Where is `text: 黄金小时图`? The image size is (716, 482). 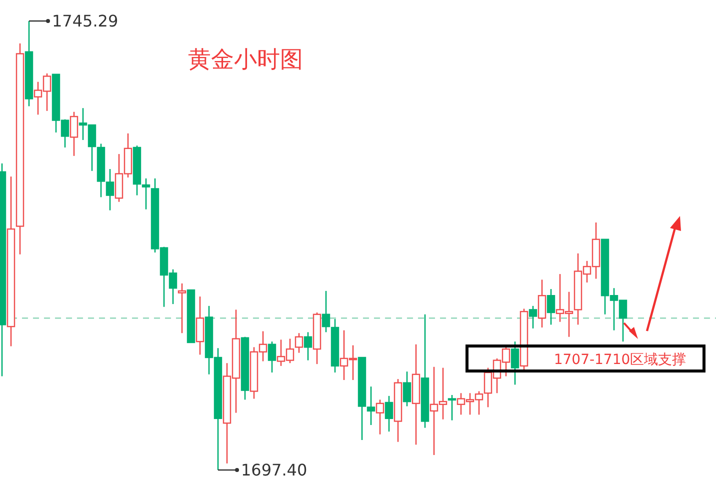 text: 黄金小时图 is located at coordinates (245, 60).